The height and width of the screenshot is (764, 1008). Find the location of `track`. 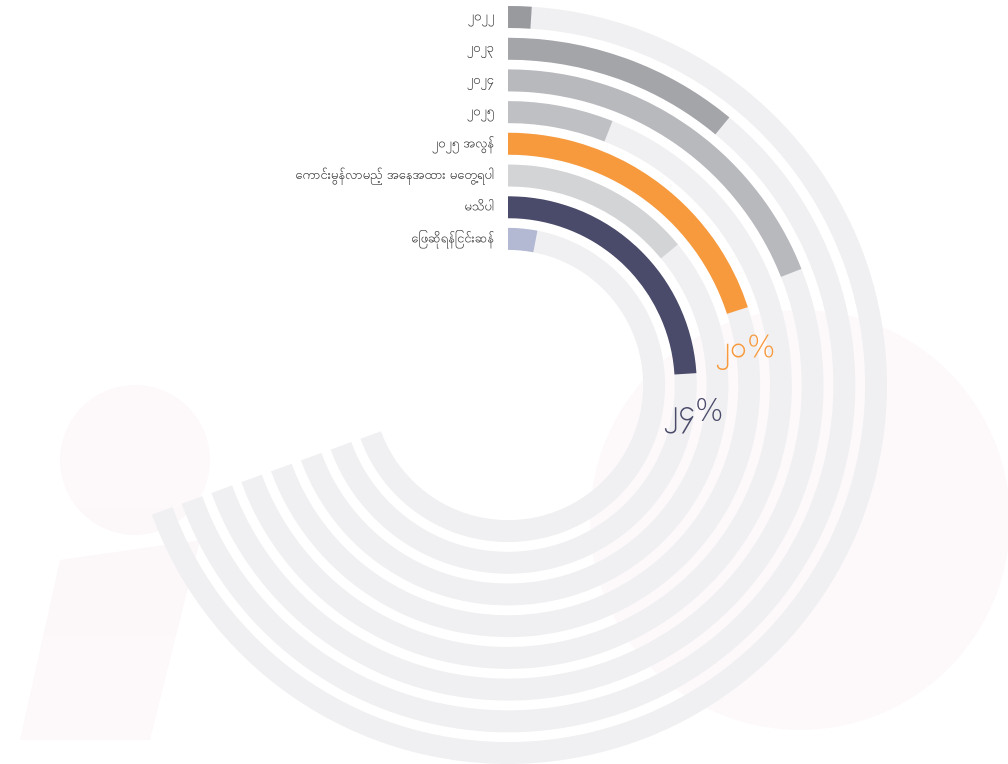

track is located at coordinates (513, 385).